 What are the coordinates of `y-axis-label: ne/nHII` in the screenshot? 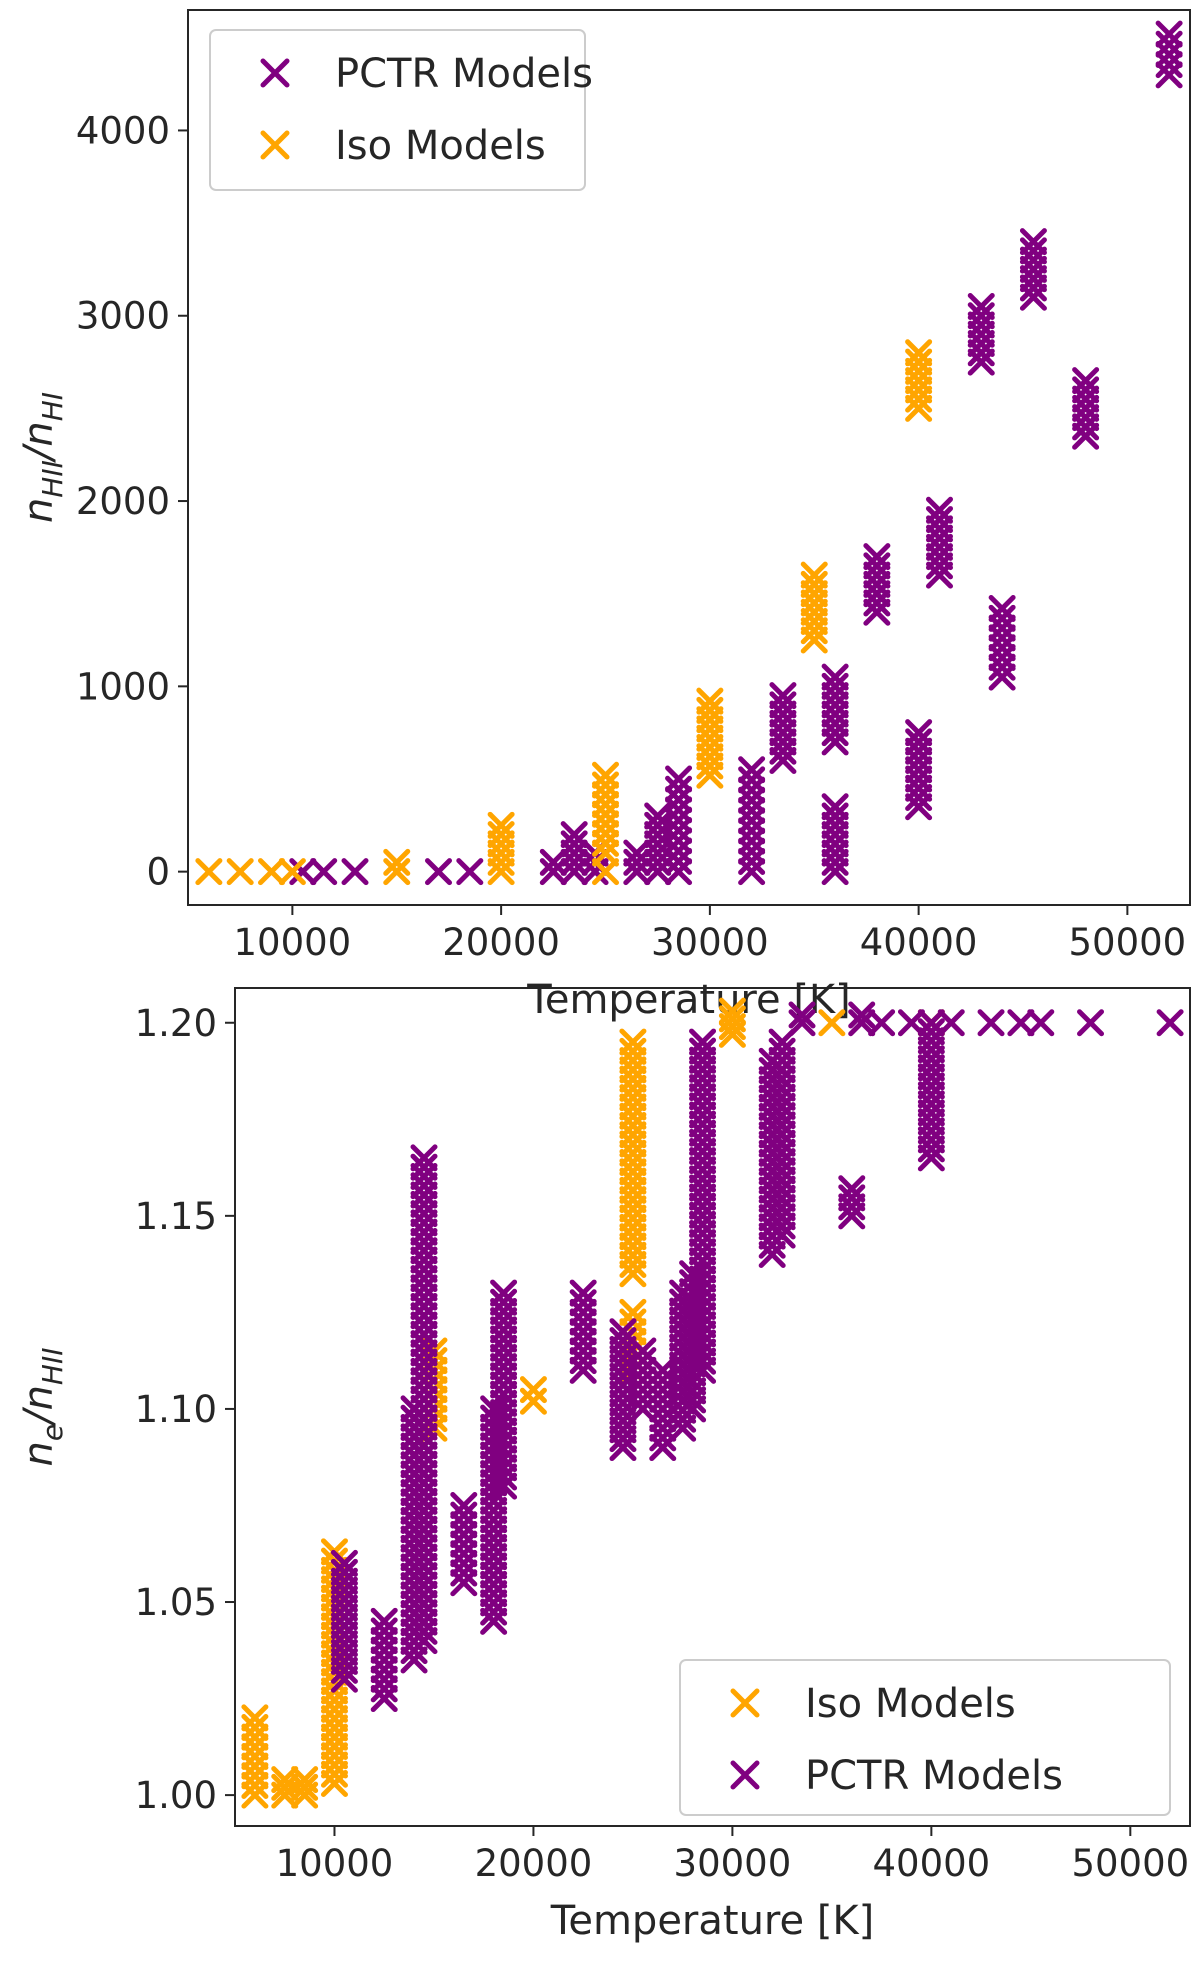 It's located at (42, 1407).